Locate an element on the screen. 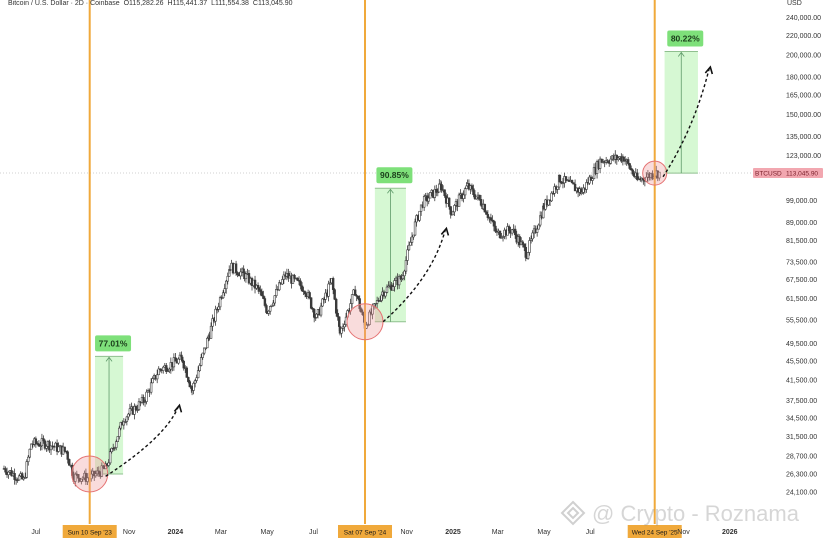 This screenshot has width=829, height=539. ohlc-low: L111,554.38 is located at coordinates (230, 3).